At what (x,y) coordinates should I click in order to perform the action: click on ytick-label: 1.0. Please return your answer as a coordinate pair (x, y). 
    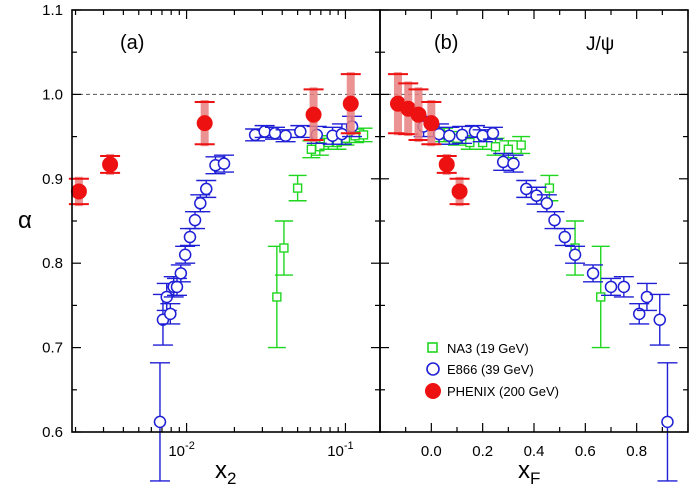
    Looking at the image, I should click on (52, 94).